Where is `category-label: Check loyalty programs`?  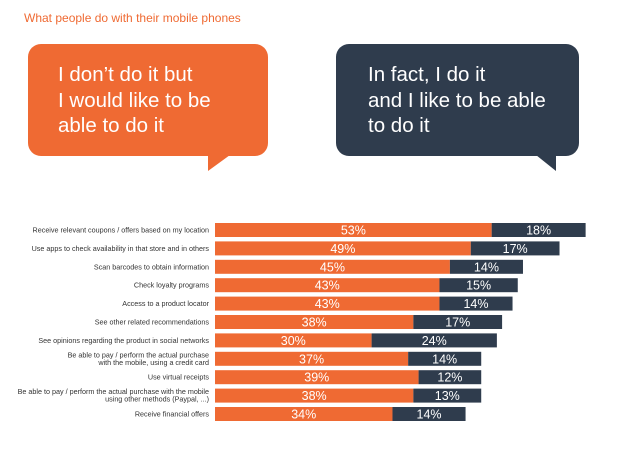
category-label: Check loyalty programs is located at coordinates (172, 285).